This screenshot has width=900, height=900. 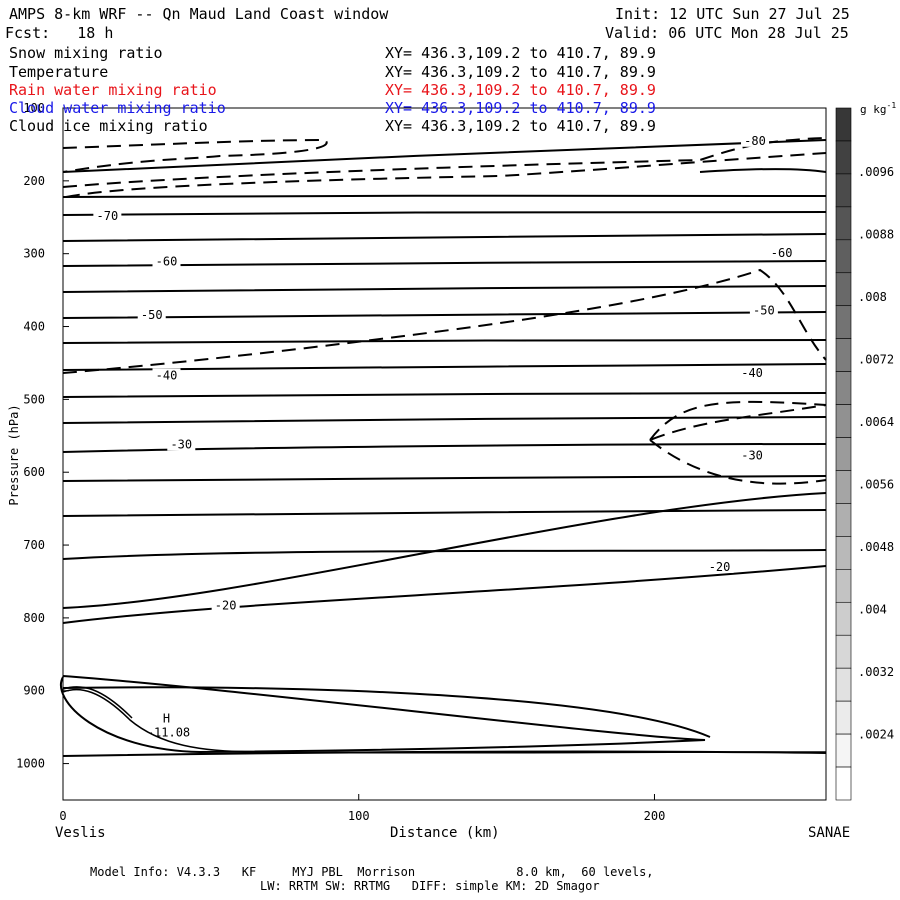 I want to click on colorbar-level-label: .0088, so click(x=876, y=235).